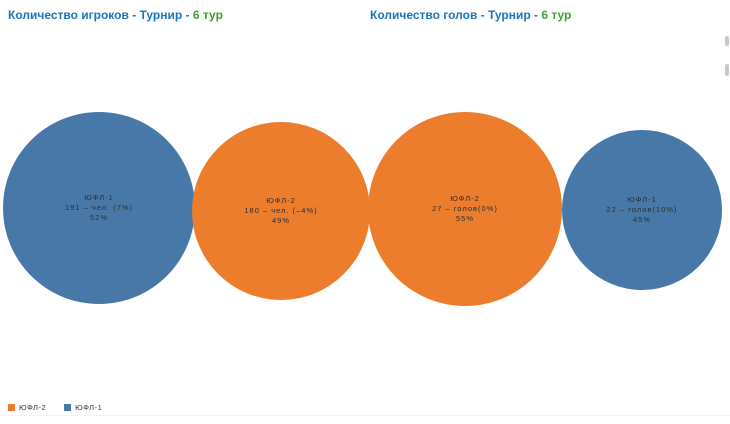 This screenshot has width=730, height=424. What do you see at coordinates (641, 219) in the screenshot?
I see `bubble-percent: 45%` at bounding box center [641, 219].